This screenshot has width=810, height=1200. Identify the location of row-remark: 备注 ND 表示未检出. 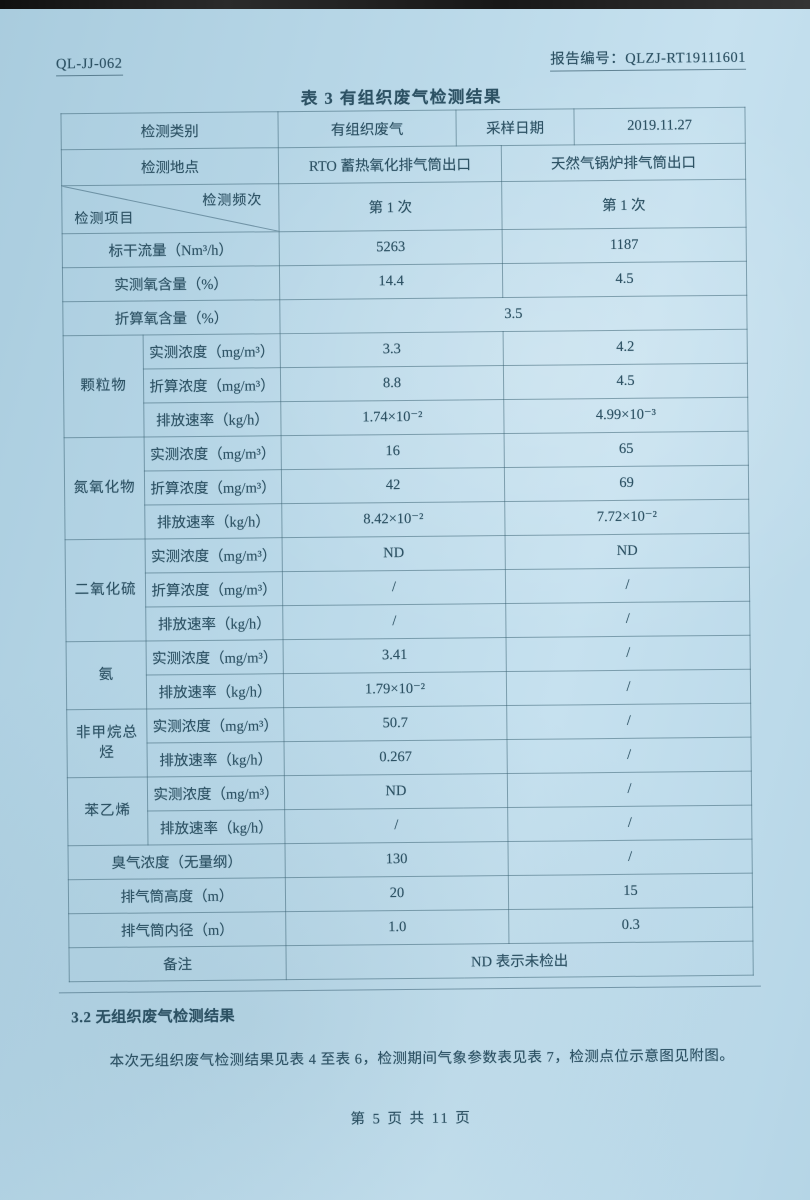
(411, 961).